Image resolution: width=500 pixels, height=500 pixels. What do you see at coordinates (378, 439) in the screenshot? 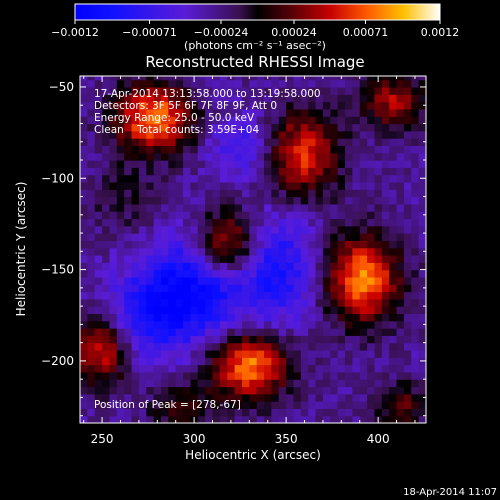
I see `x-tick-label: 400` at bounding box center [378, 439].